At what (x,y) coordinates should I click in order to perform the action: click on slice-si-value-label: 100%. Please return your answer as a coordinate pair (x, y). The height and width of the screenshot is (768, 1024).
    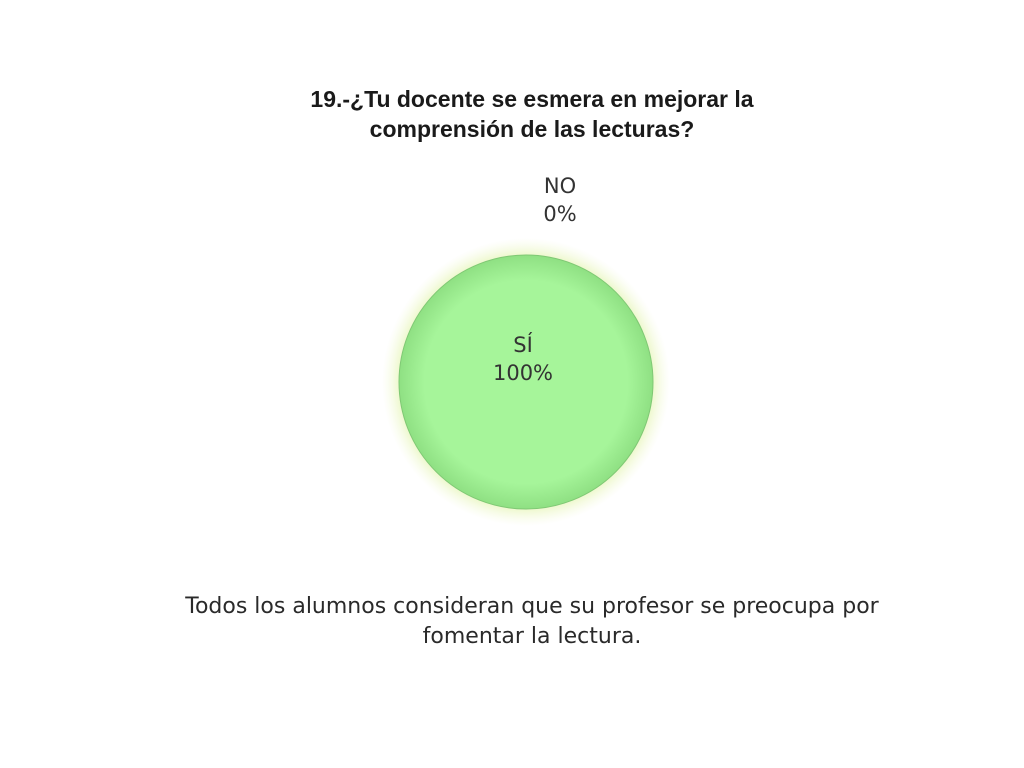
    Looking at the image, I should click on (523, 373).